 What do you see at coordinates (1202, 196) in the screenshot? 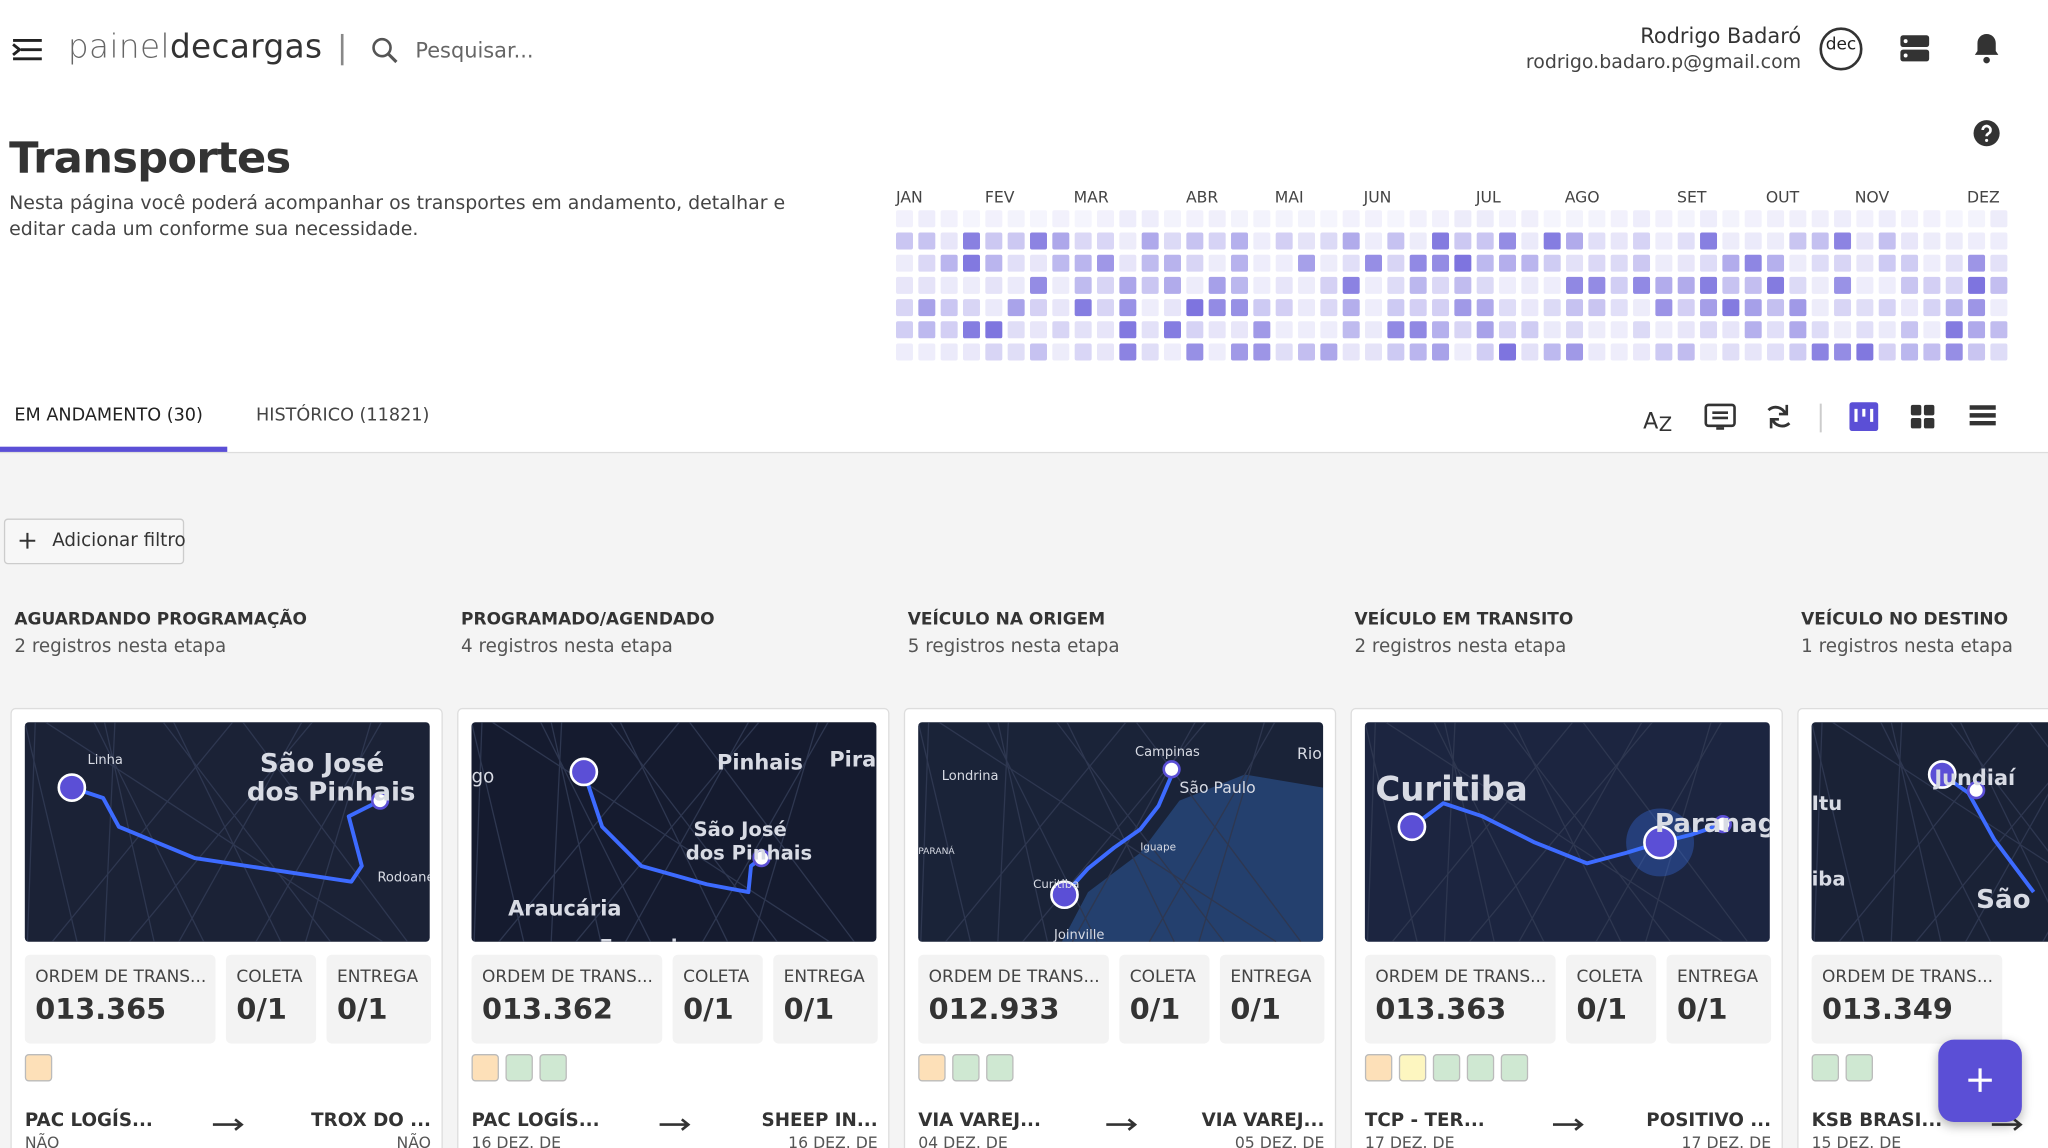
I see `month-label: ABR` at bounding box center [1202, 196].